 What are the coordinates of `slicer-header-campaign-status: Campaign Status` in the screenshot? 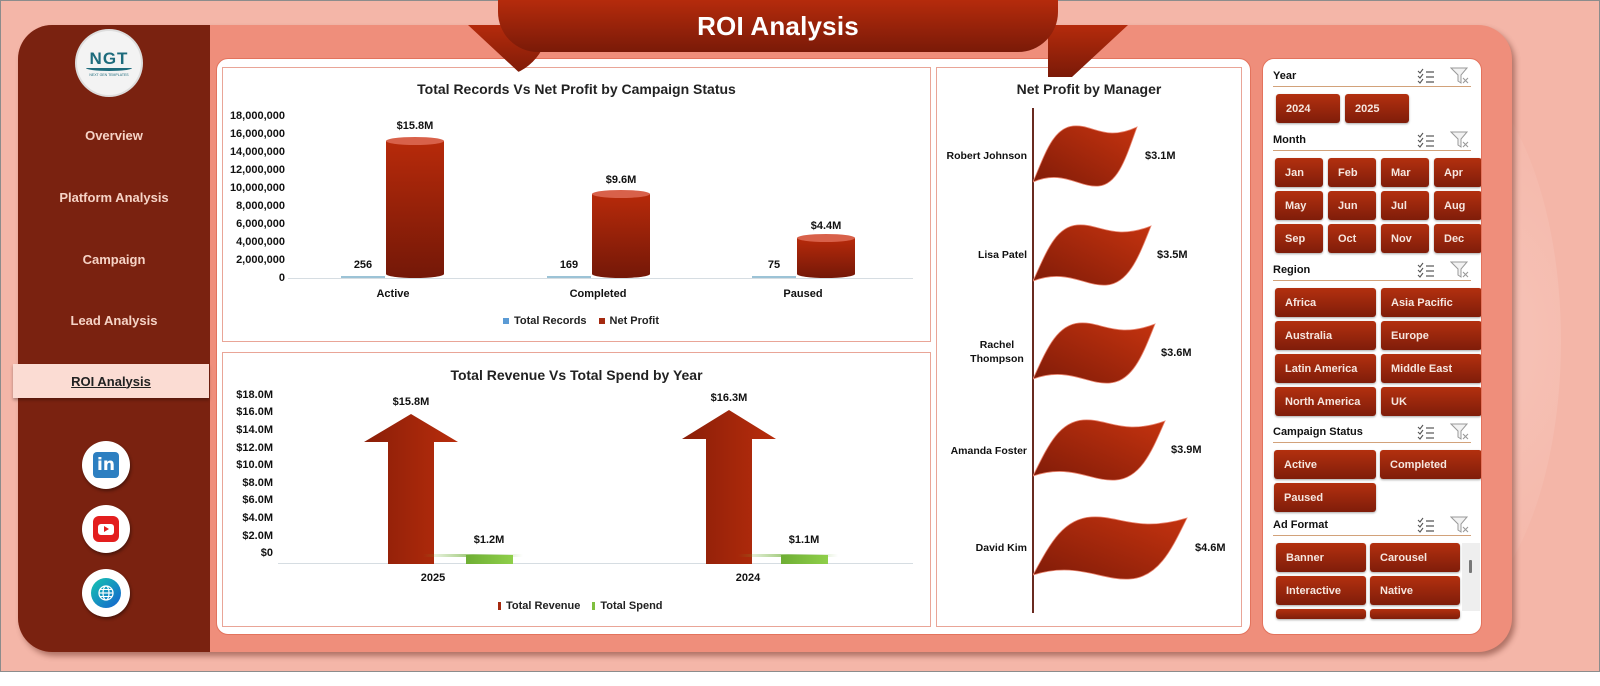 It's located at (1372, 432).